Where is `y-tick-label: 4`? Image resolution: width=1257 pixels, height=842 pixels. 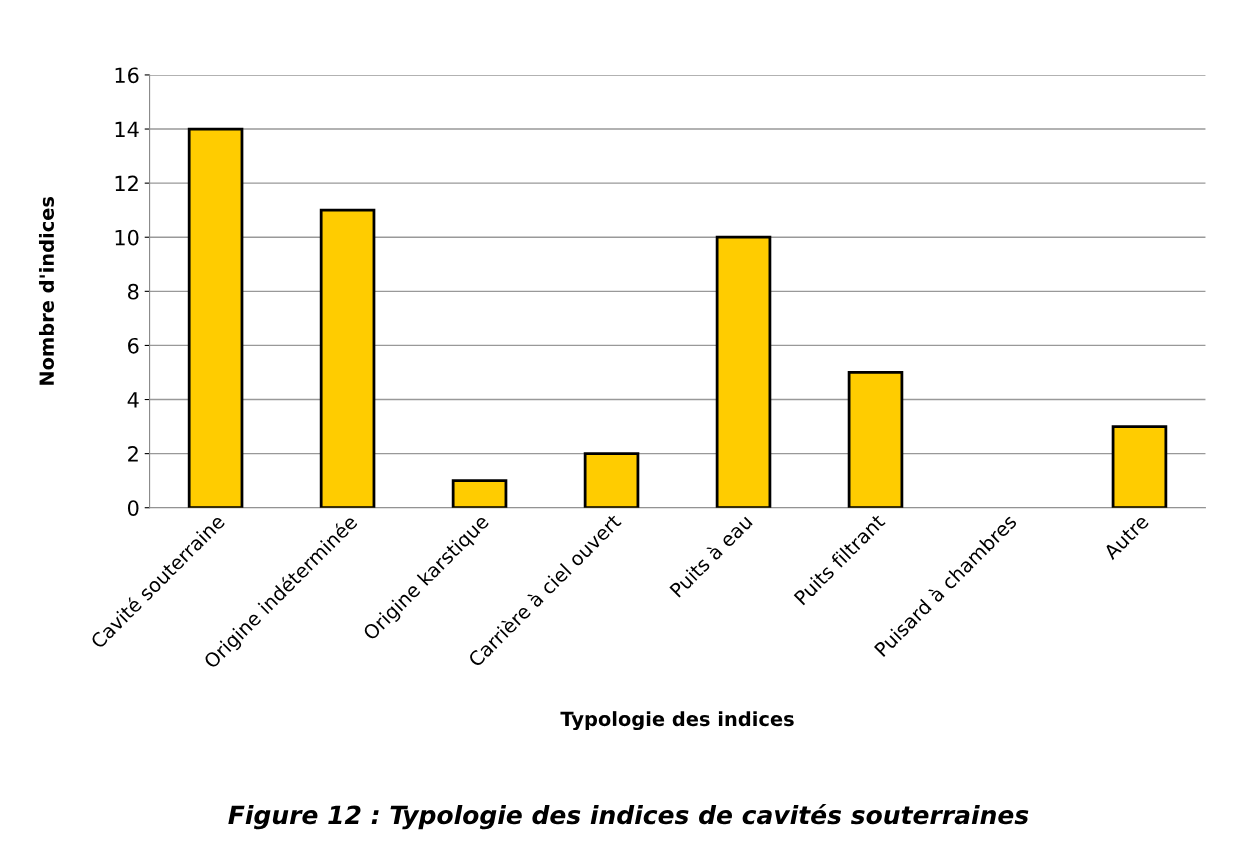 y-tick-label: 4 is located at coordinates (133, 400).